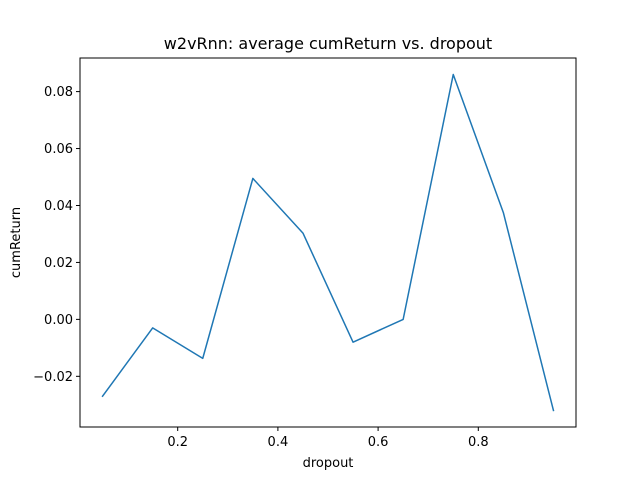  What do you see at coordinates (378, 442) in the screenshot?
I see `x-tick-label: 0.6` at bounding box center [378, 442].